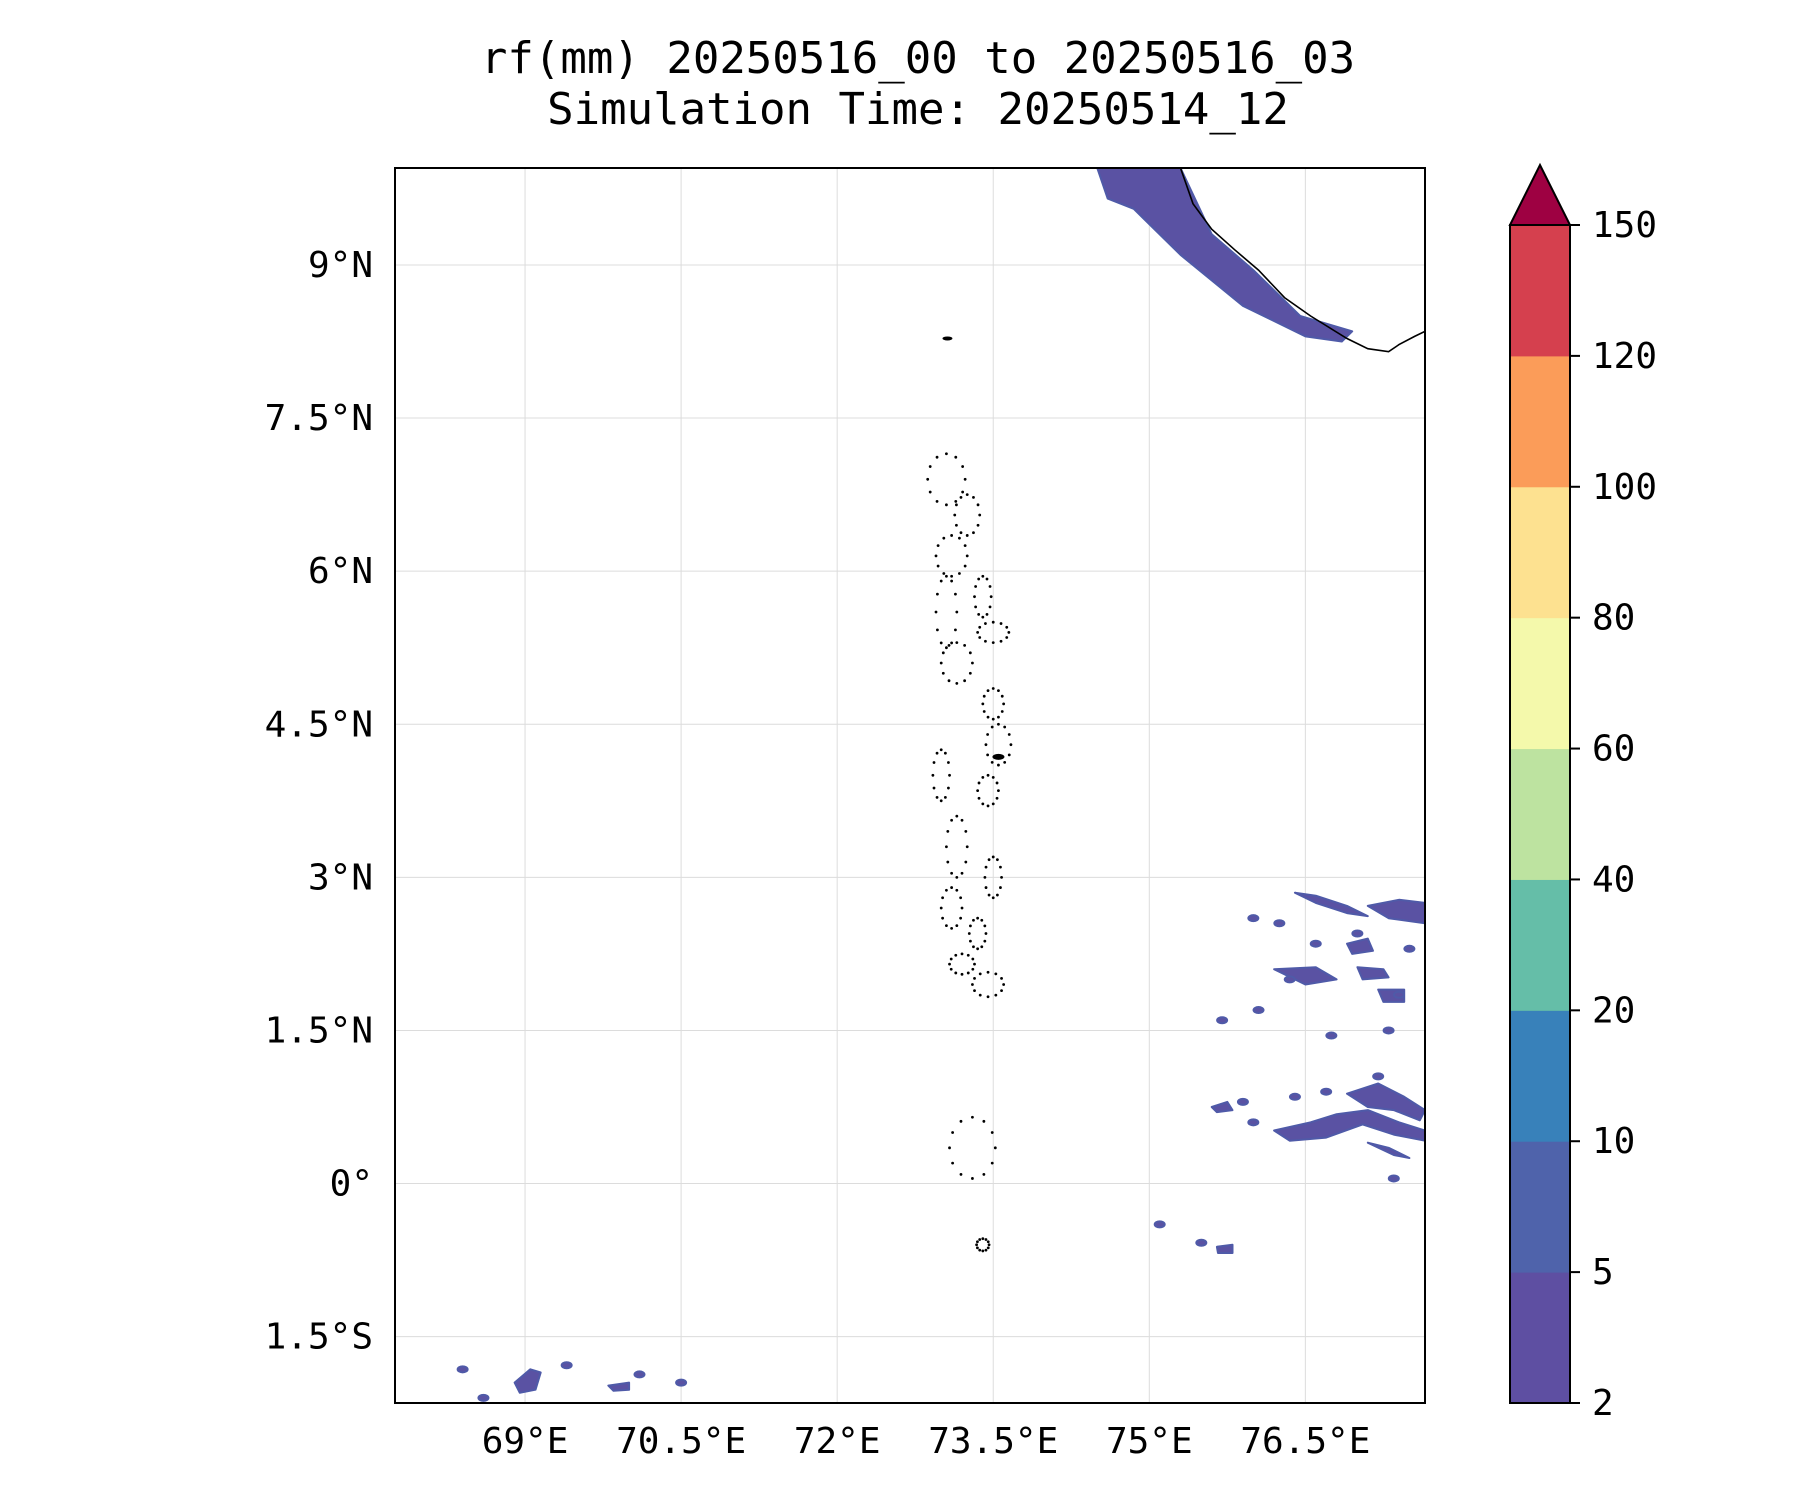  I want to click on x-tick-label: 76.5°E, so click(1305, 1441).